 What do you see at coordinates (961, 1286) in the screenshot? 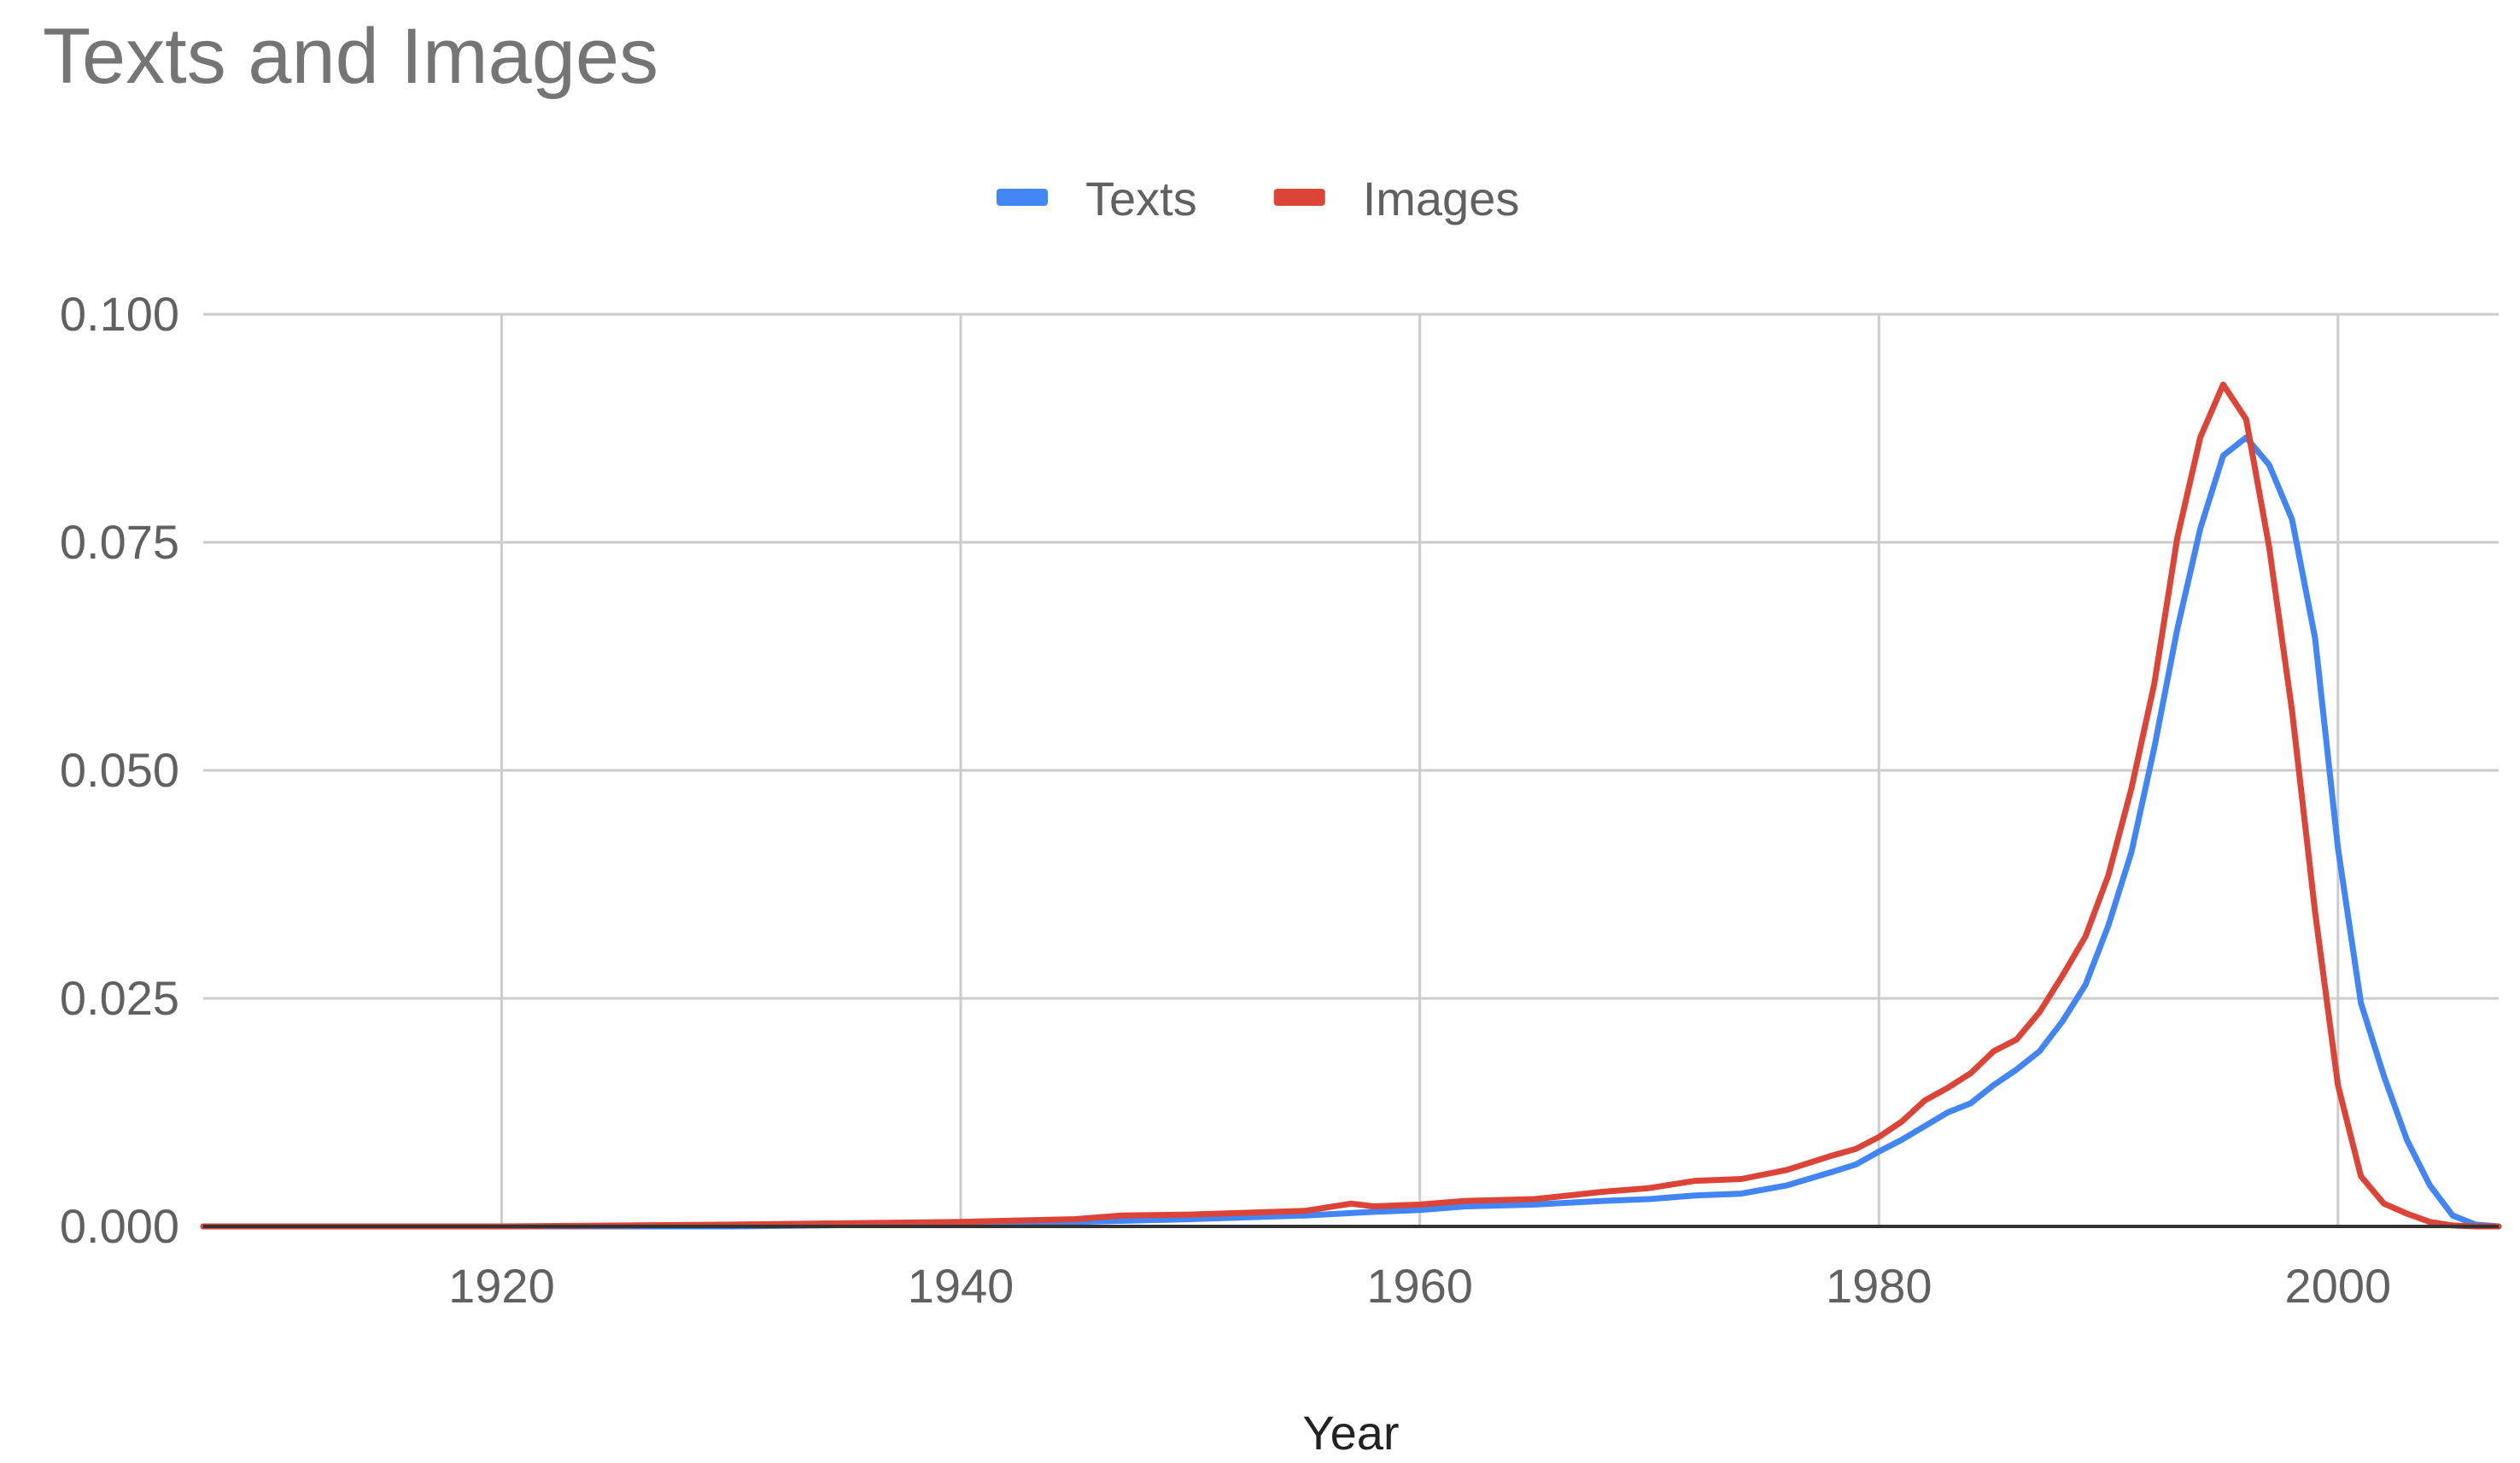
I see `x-tick-label: 1940` at bounding box center [961, 1286].